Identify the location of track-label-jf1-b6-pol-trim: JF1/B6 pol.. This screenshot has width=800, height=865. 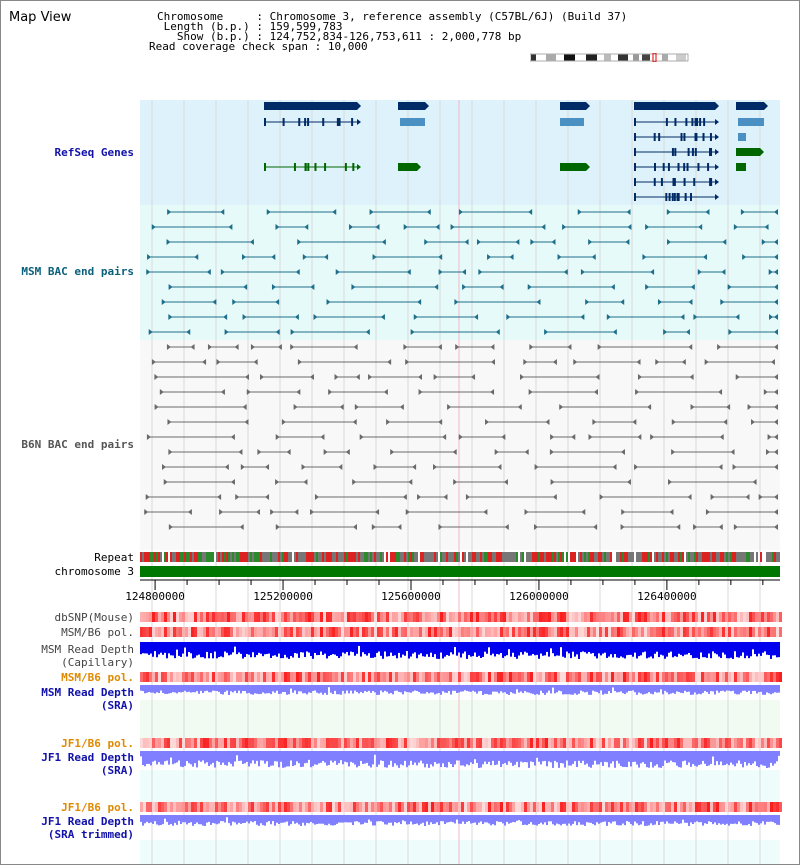
(97, 807).